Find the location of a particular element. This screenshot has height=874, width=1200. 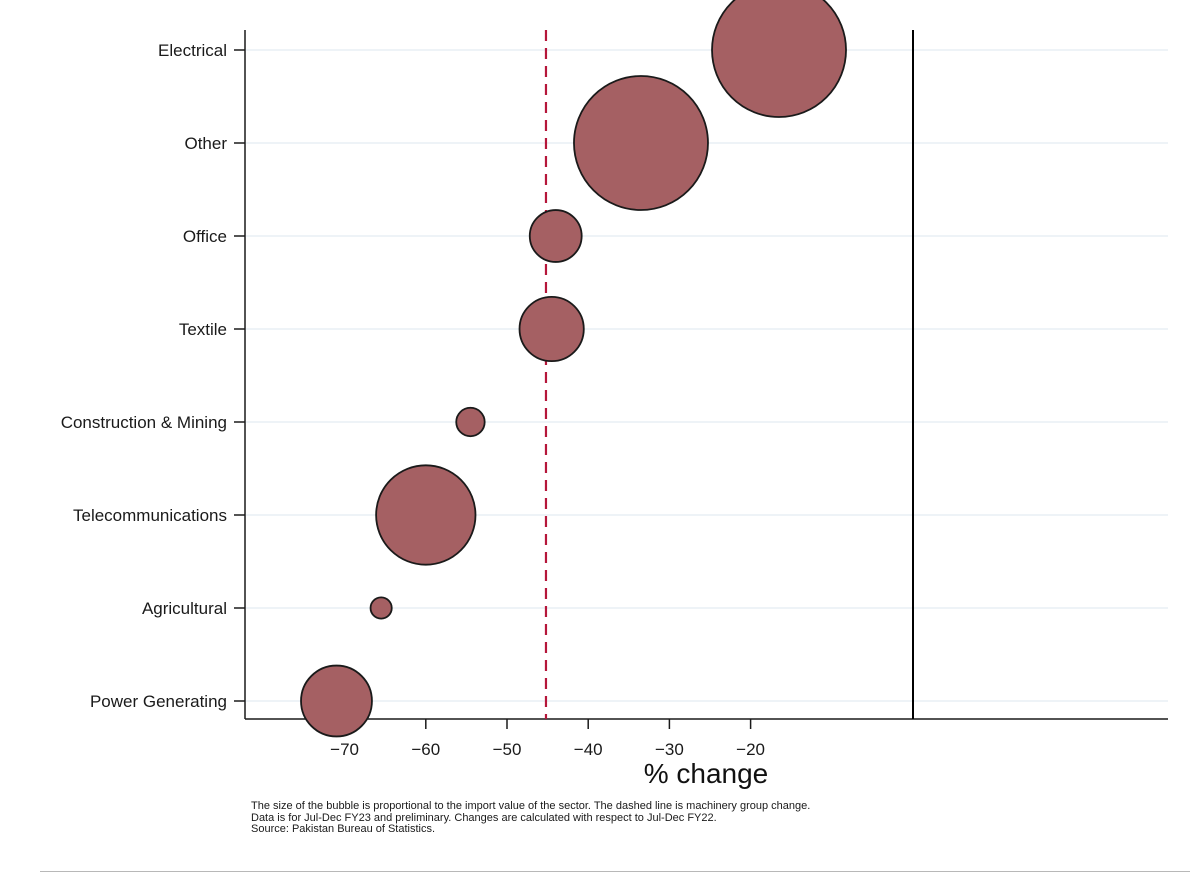

x-tick-label: −30 is located at coordinates (669, 749).